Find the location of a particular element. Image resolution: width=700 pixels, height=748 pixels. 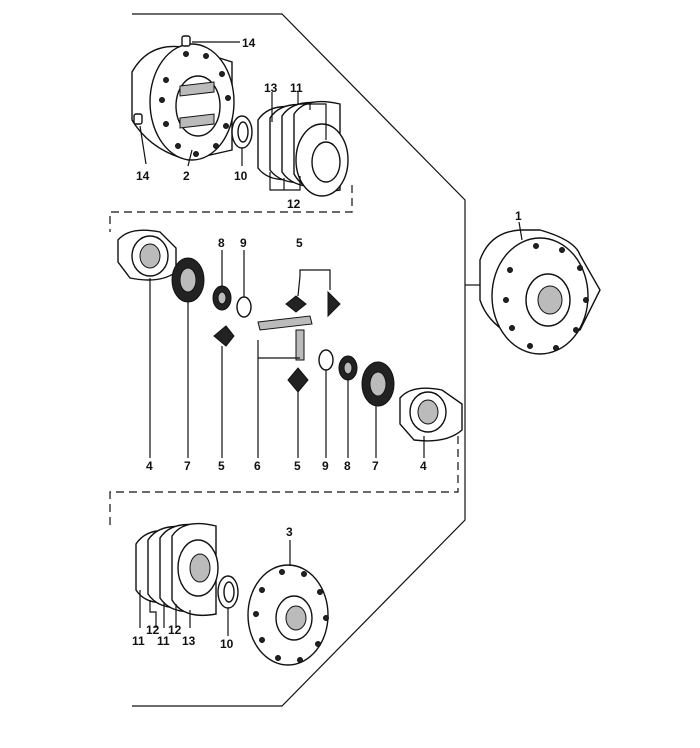

label-part-11-top: 11 is located at coordinates (296, 88).